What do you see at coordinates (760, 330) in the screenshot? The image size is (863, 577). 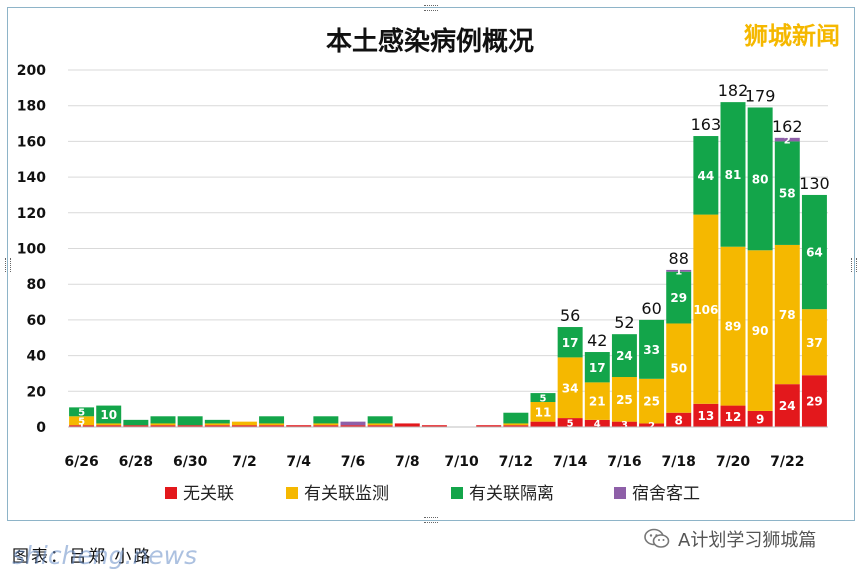 I see `bar-segment-有关联监测-7/21` at bounding box center [760, 330].